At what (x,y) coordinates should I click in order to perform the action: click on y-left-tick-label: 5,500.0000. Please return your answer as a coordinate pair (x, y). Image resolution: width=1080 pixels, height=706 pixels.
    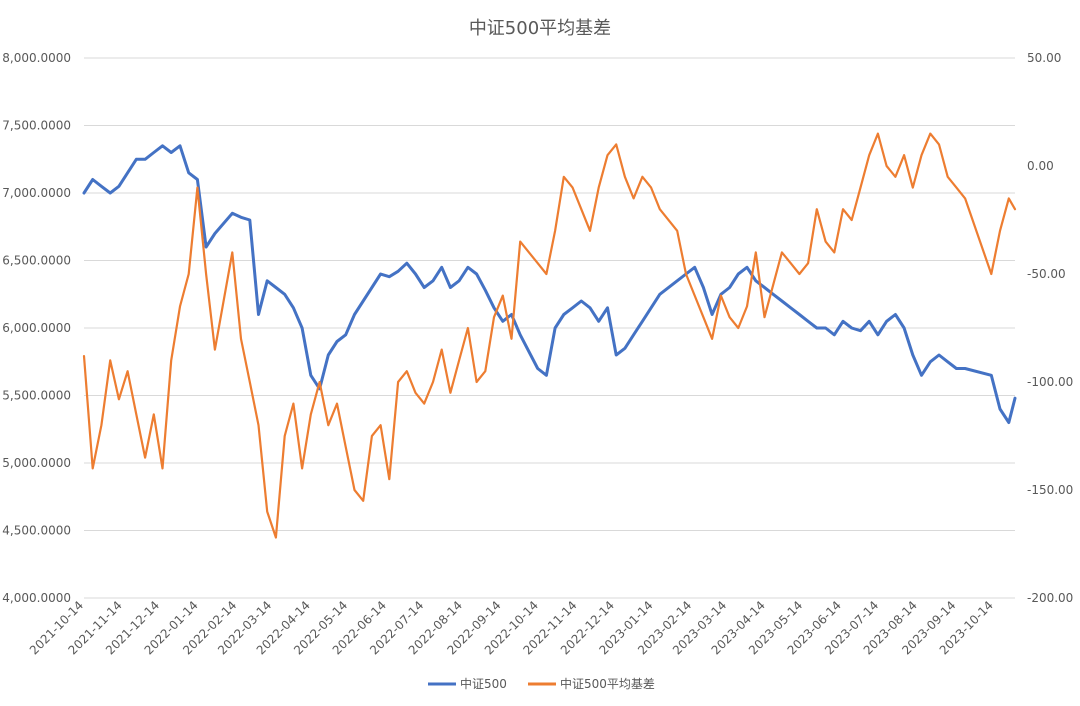
    Looking at the image, I should click on (36, 396).